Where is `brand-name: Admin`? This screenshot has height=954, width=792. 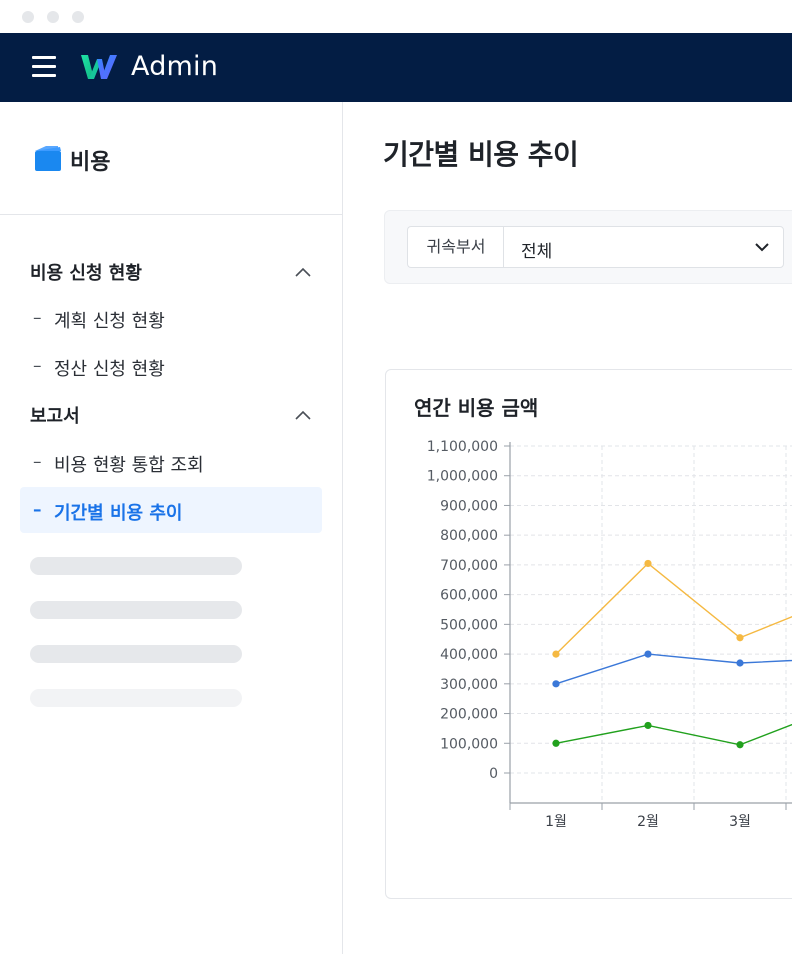 brand-name: Admin is located at coordinates (175, 66).